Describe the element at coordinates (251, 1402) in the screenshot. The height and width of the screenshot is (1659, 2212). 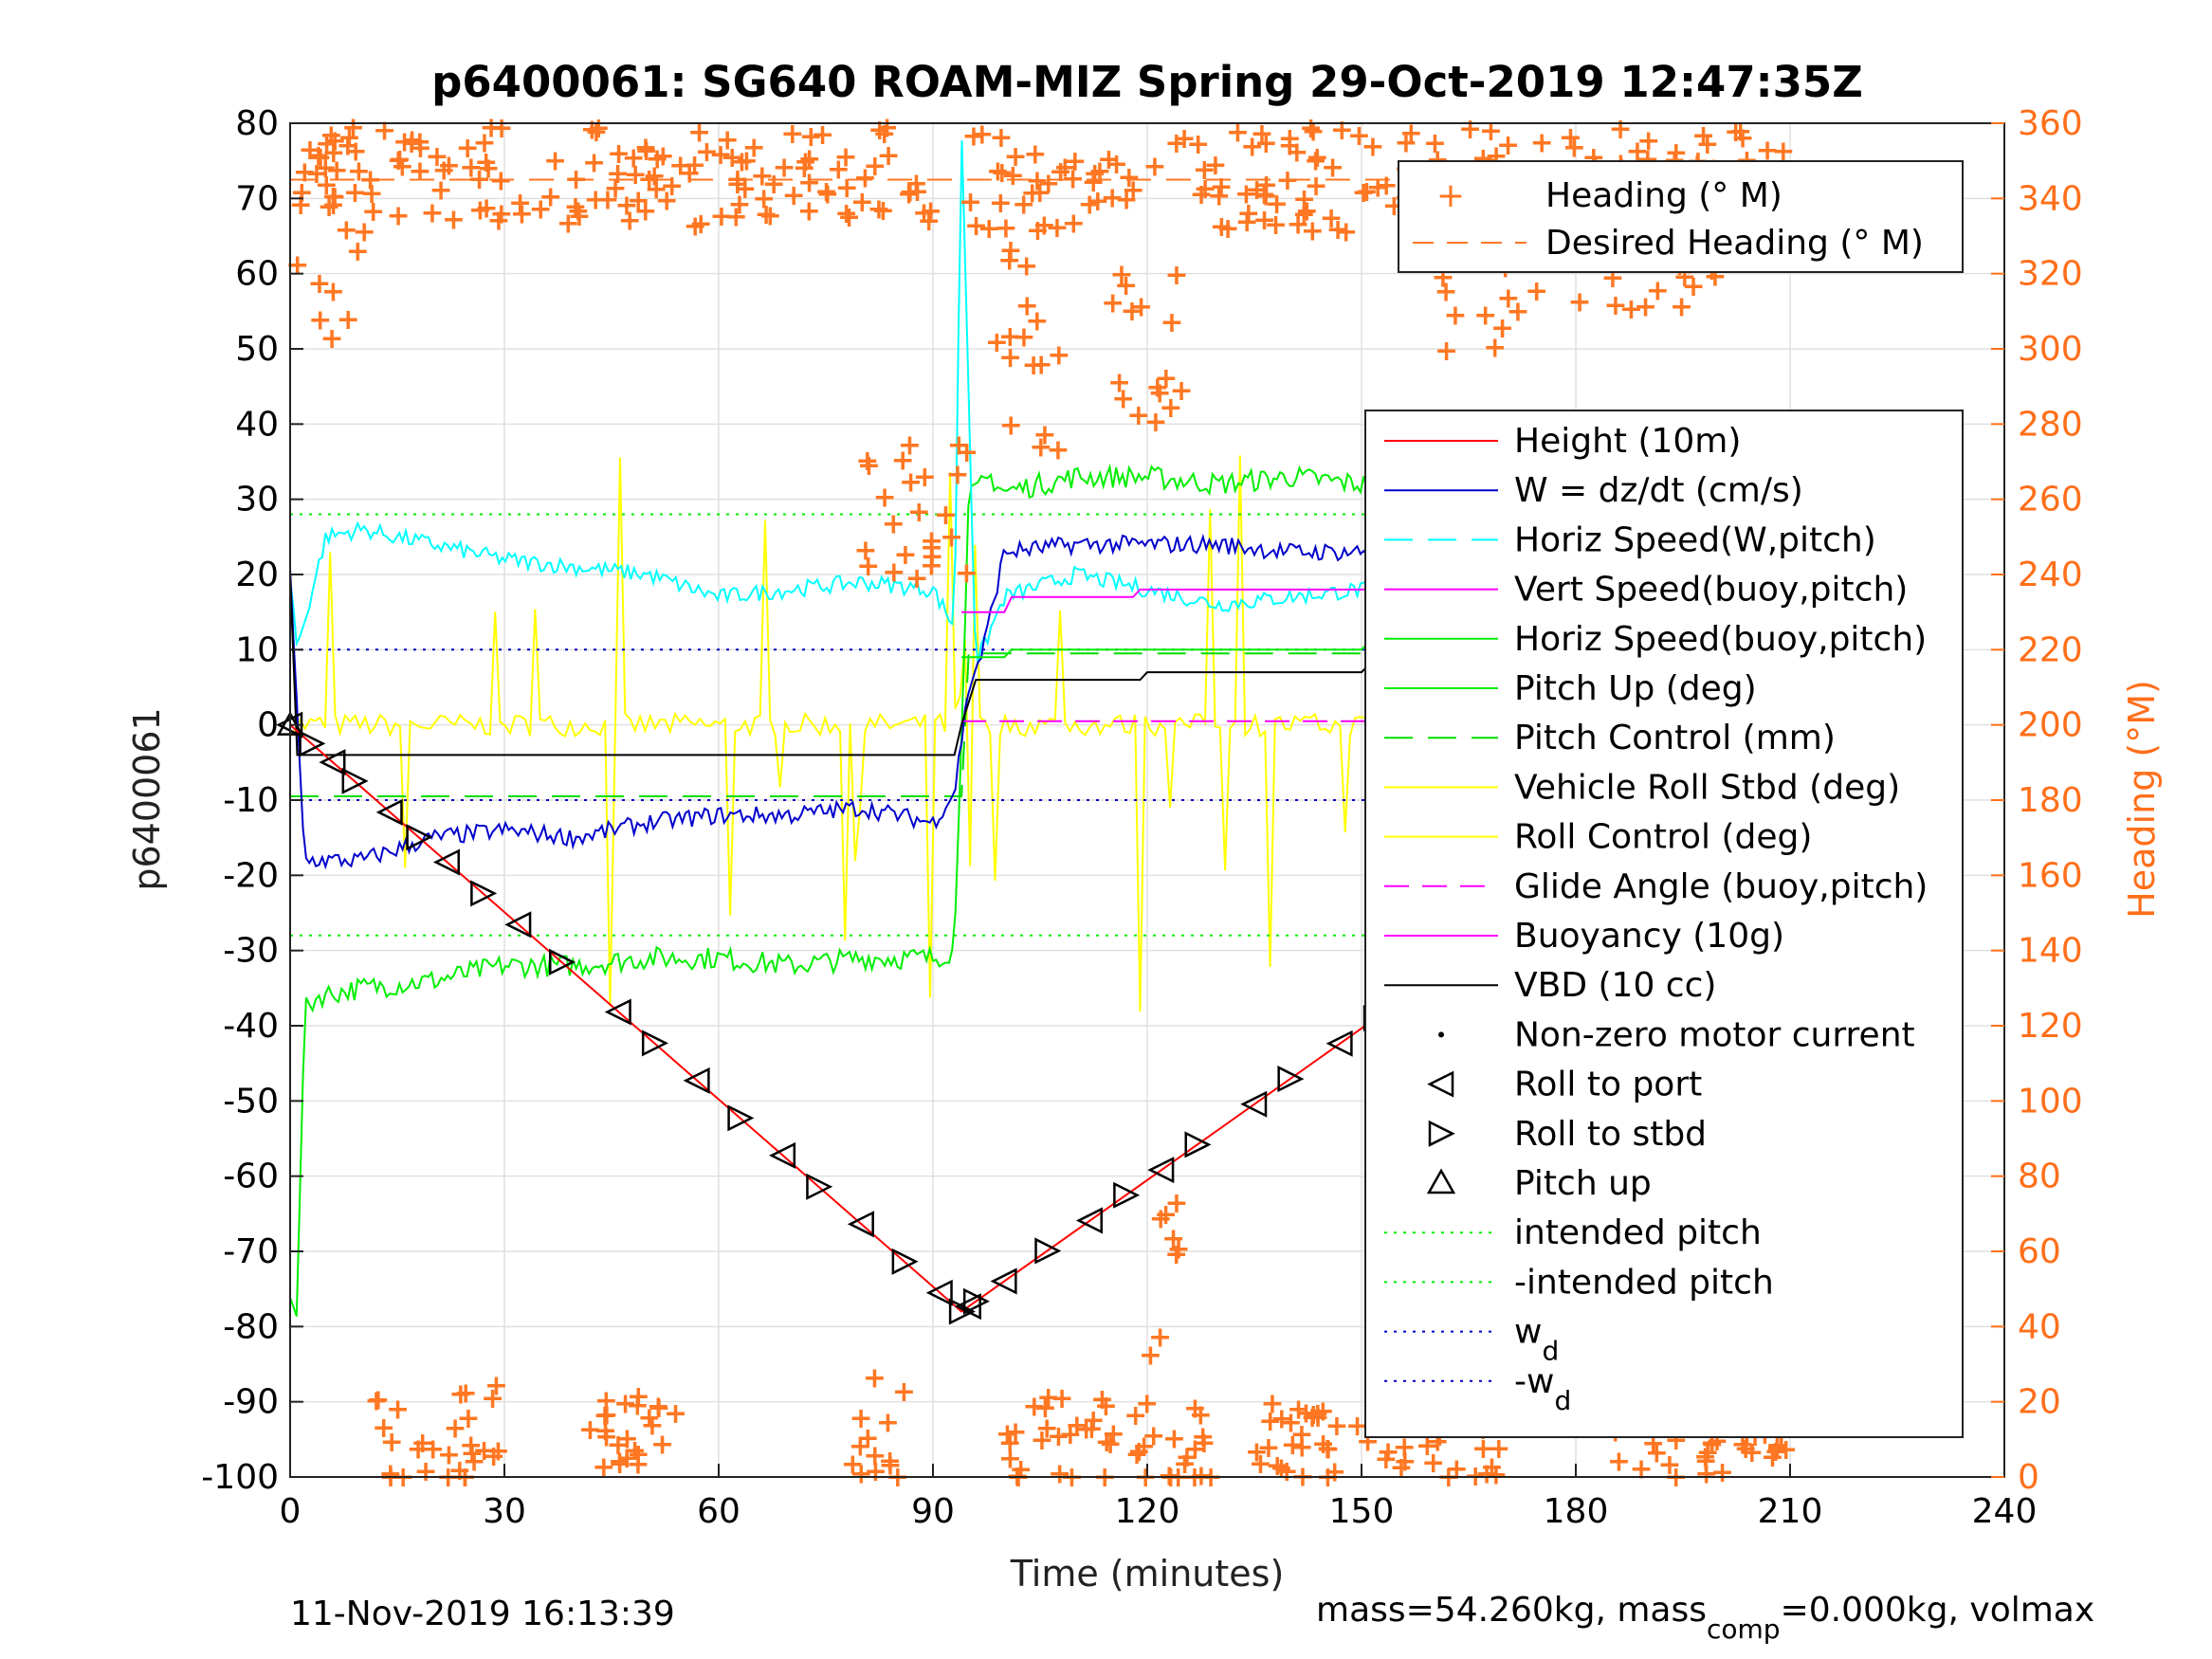
I see `y-tick-label: -90` at that location.